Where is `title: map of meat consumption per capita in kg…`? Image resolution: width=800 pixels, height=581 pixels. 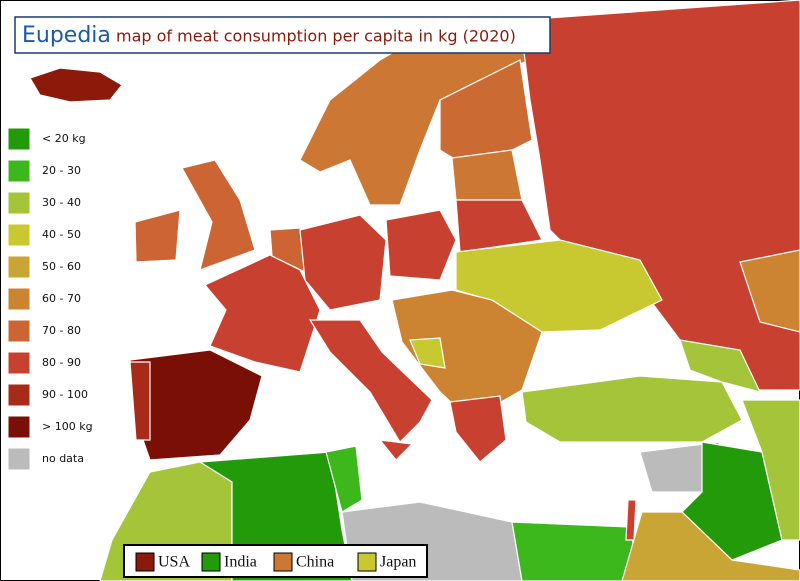
title: map of meat consumption per capita in kg… is located at coordinates (316, 36).